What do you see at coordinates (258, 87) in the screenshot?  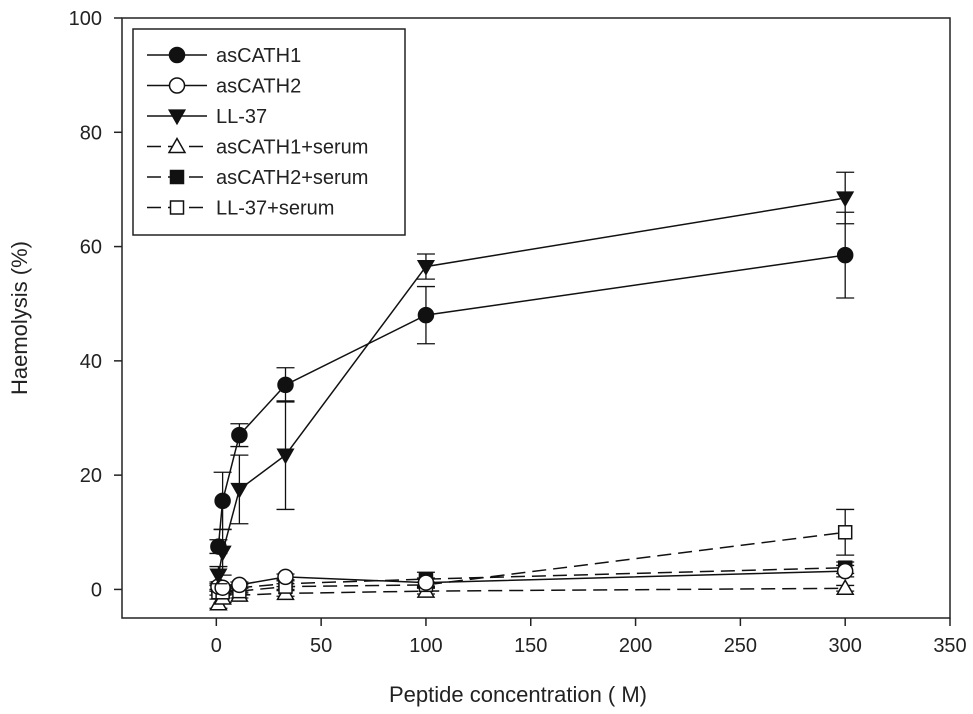 I see `legend-label: asCATH2` at bounding box center [258, 87].